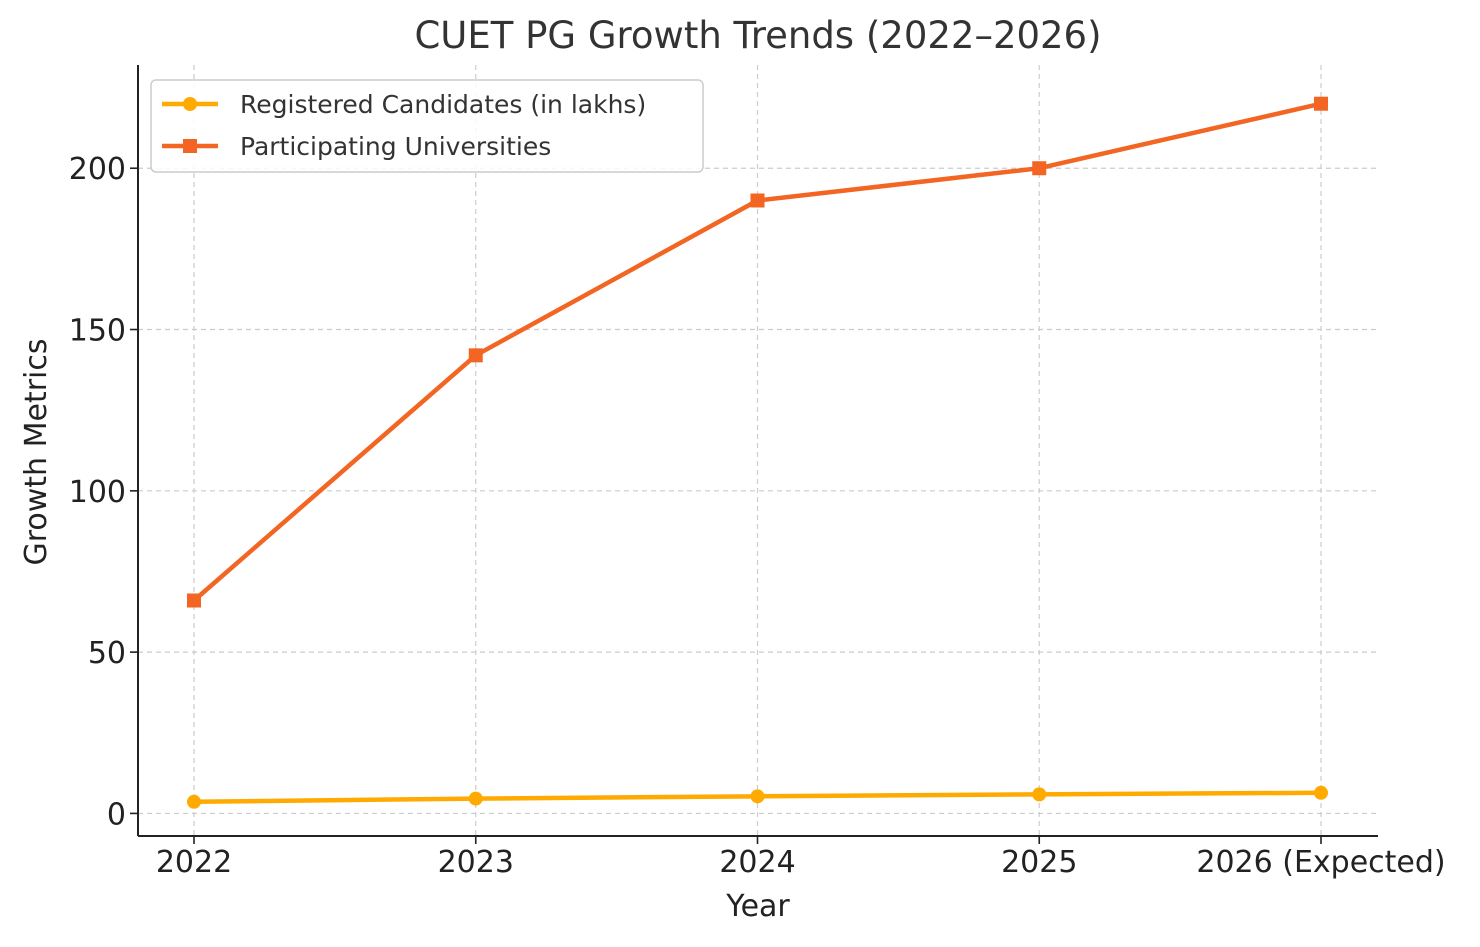 This screenshot has width=1480, height=947. I want to click on y-tick-label: 150, so click(97, 331).